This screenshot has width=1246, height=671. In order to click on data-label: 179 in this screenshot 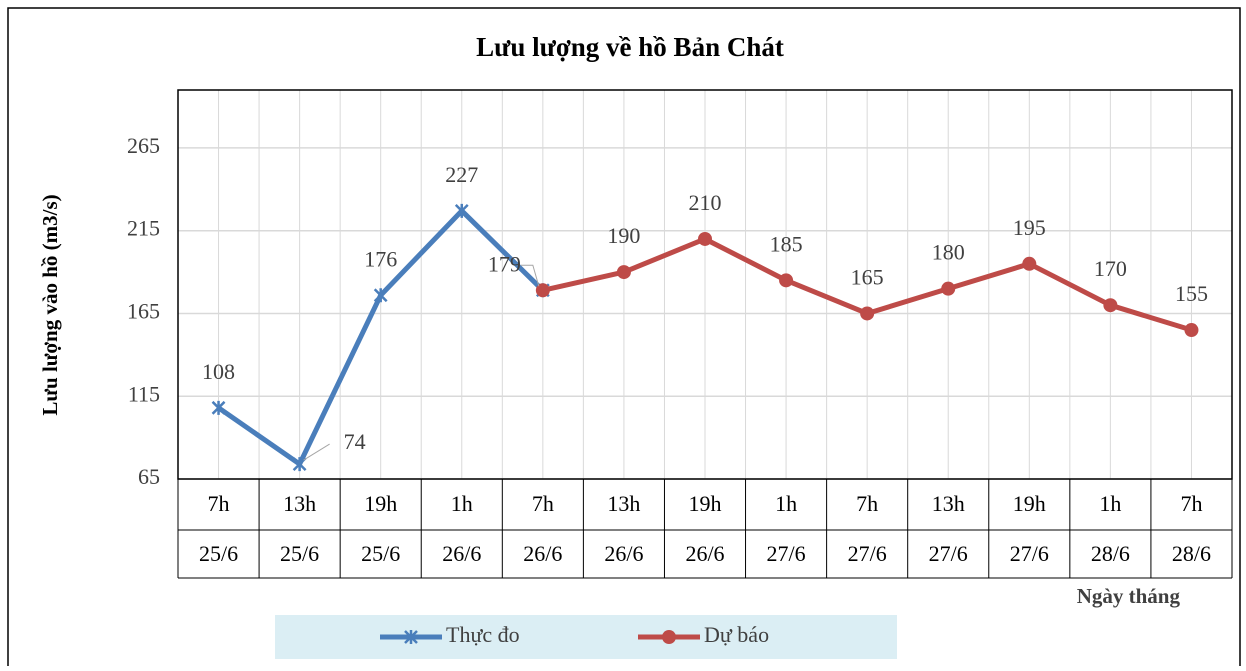, I will do `click(504, 263)`.